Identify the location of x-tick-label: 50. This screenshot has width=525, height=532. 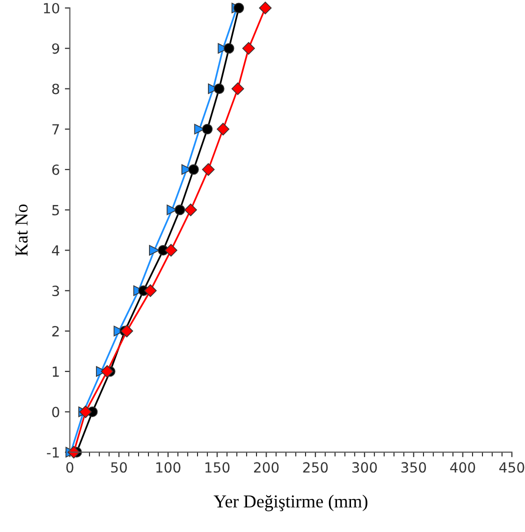
(119, 467).